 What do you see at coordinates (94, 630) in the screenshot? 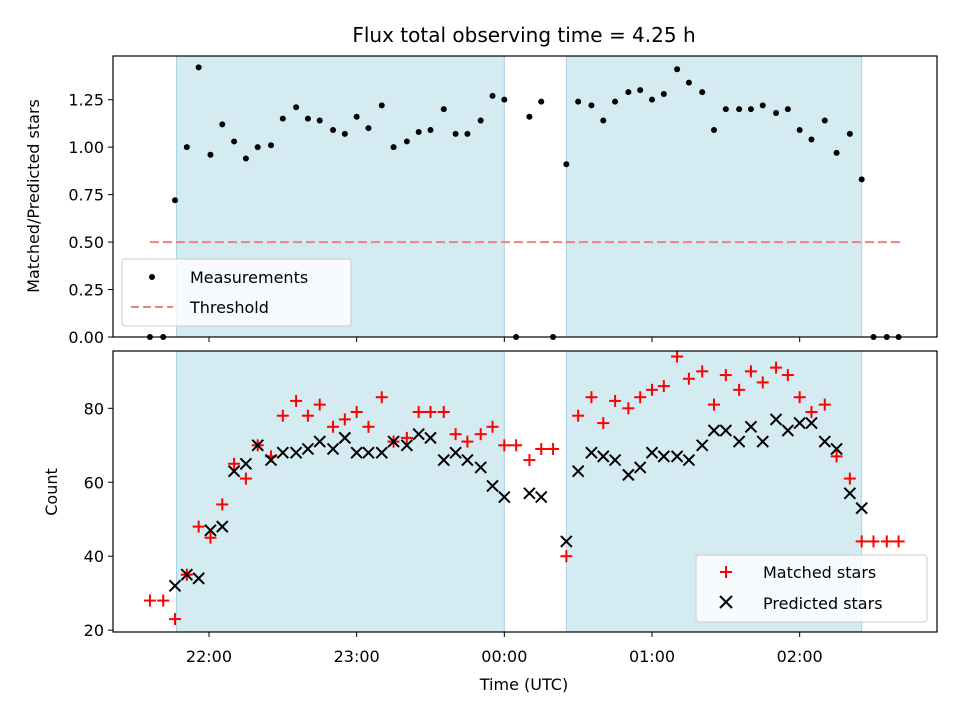
I see `y-tick-label: 20` at bounding box center [94, 630].